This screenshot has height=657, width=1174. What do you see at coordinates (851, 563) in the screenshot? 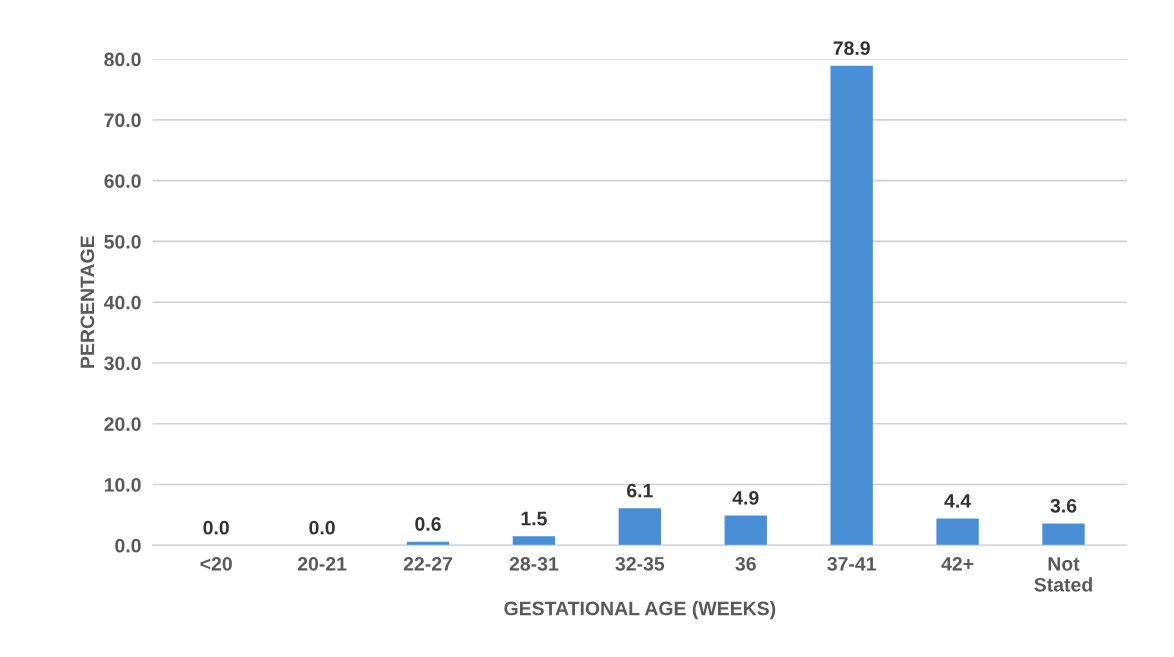
I see `x-tick-label: 37-41` at bounding box center [851, 563].